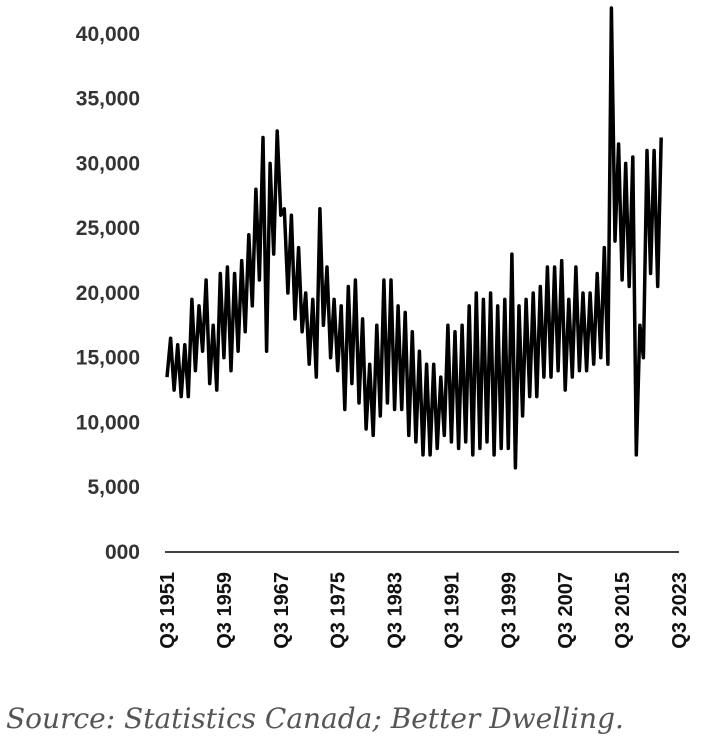 Image resolution: width=716 pixels, height=753 pixels. What do you see at coordinates (623, 610) in the screenshot?
I see `x-tick-label: Q3 2015` at bounding box center [623, 610].